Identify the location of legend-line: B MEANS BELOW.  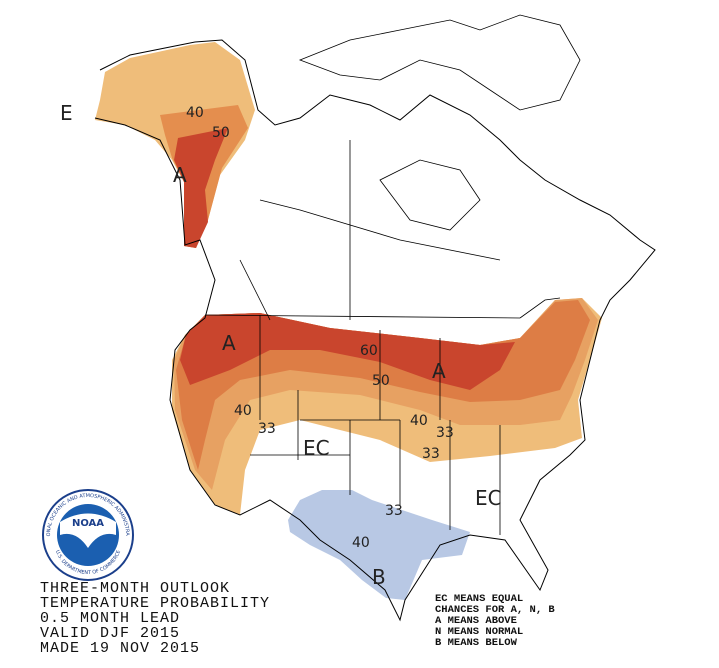
(476, 643).